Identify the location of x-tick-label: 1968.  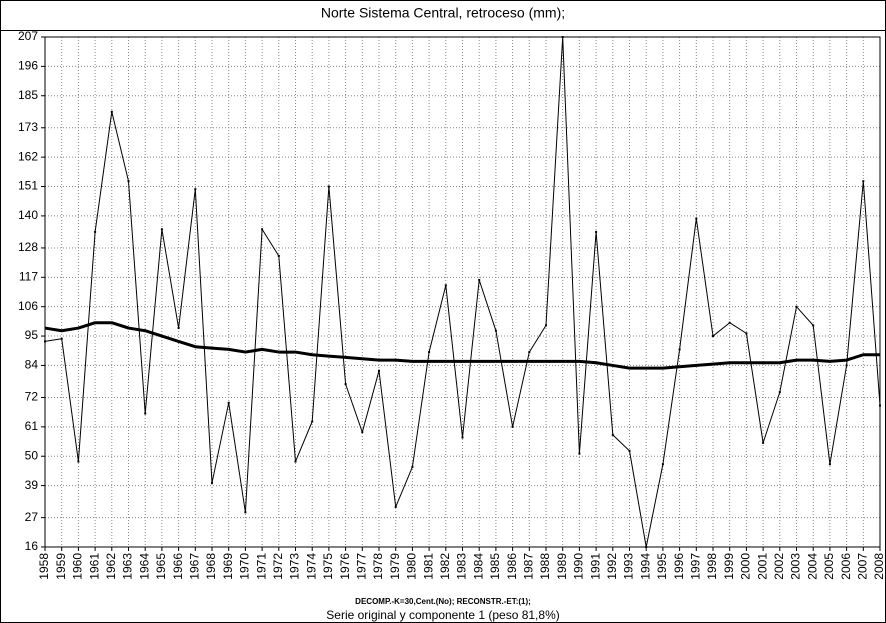
(211, 566).